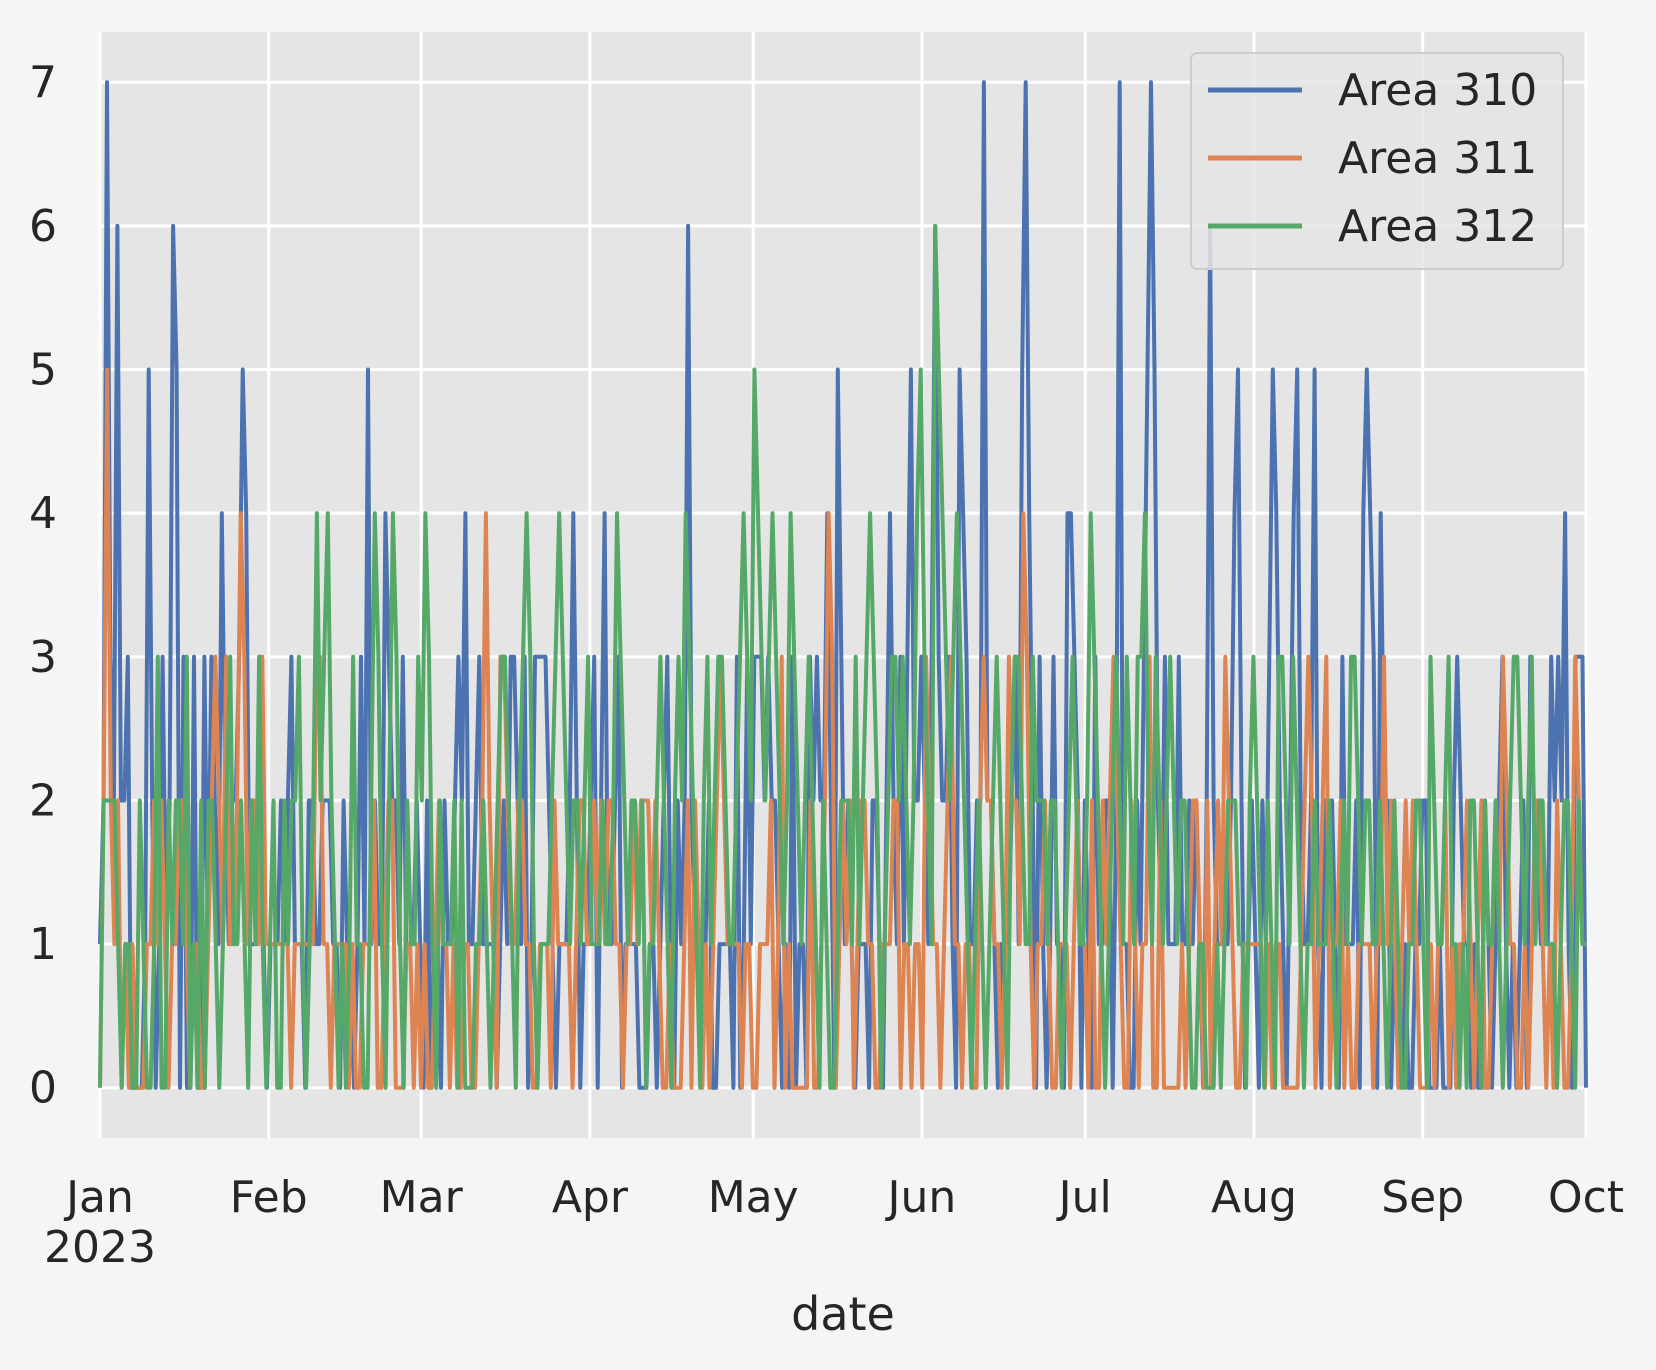 This screenshot has width=1656, height=1370. What do you see at coordinates (43, 944) in the screenshot?
I see `y-tick-label: 1` at bounding box center [43, 944].